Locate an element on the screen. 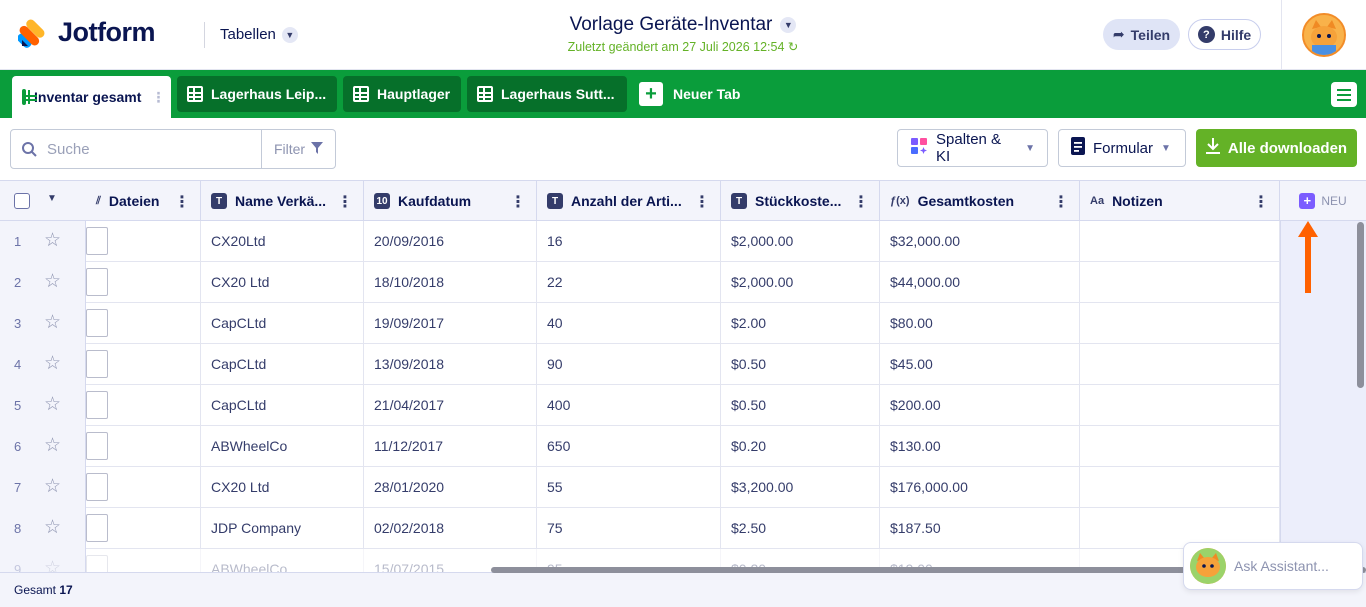 Image resolution: width=1366 pixels, height=607 pixels. document-title: Vorlage Geräte-Inventar ▼ is located at coordinates (683, 25).